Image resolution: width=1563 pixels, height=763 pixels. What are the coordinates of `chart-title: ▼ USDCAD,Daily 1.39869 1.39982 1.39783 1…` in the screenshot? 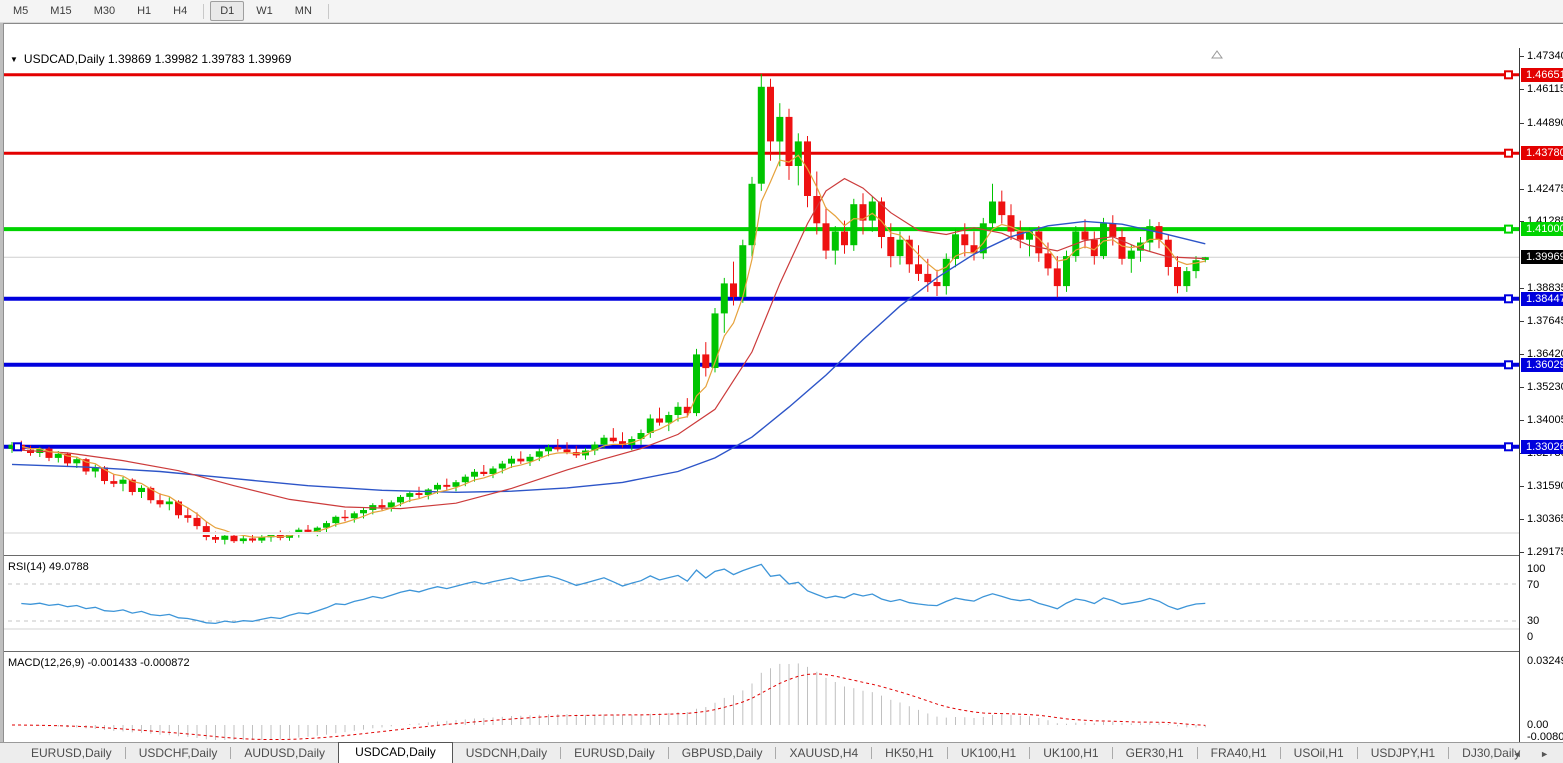 It's located at (150, 59).